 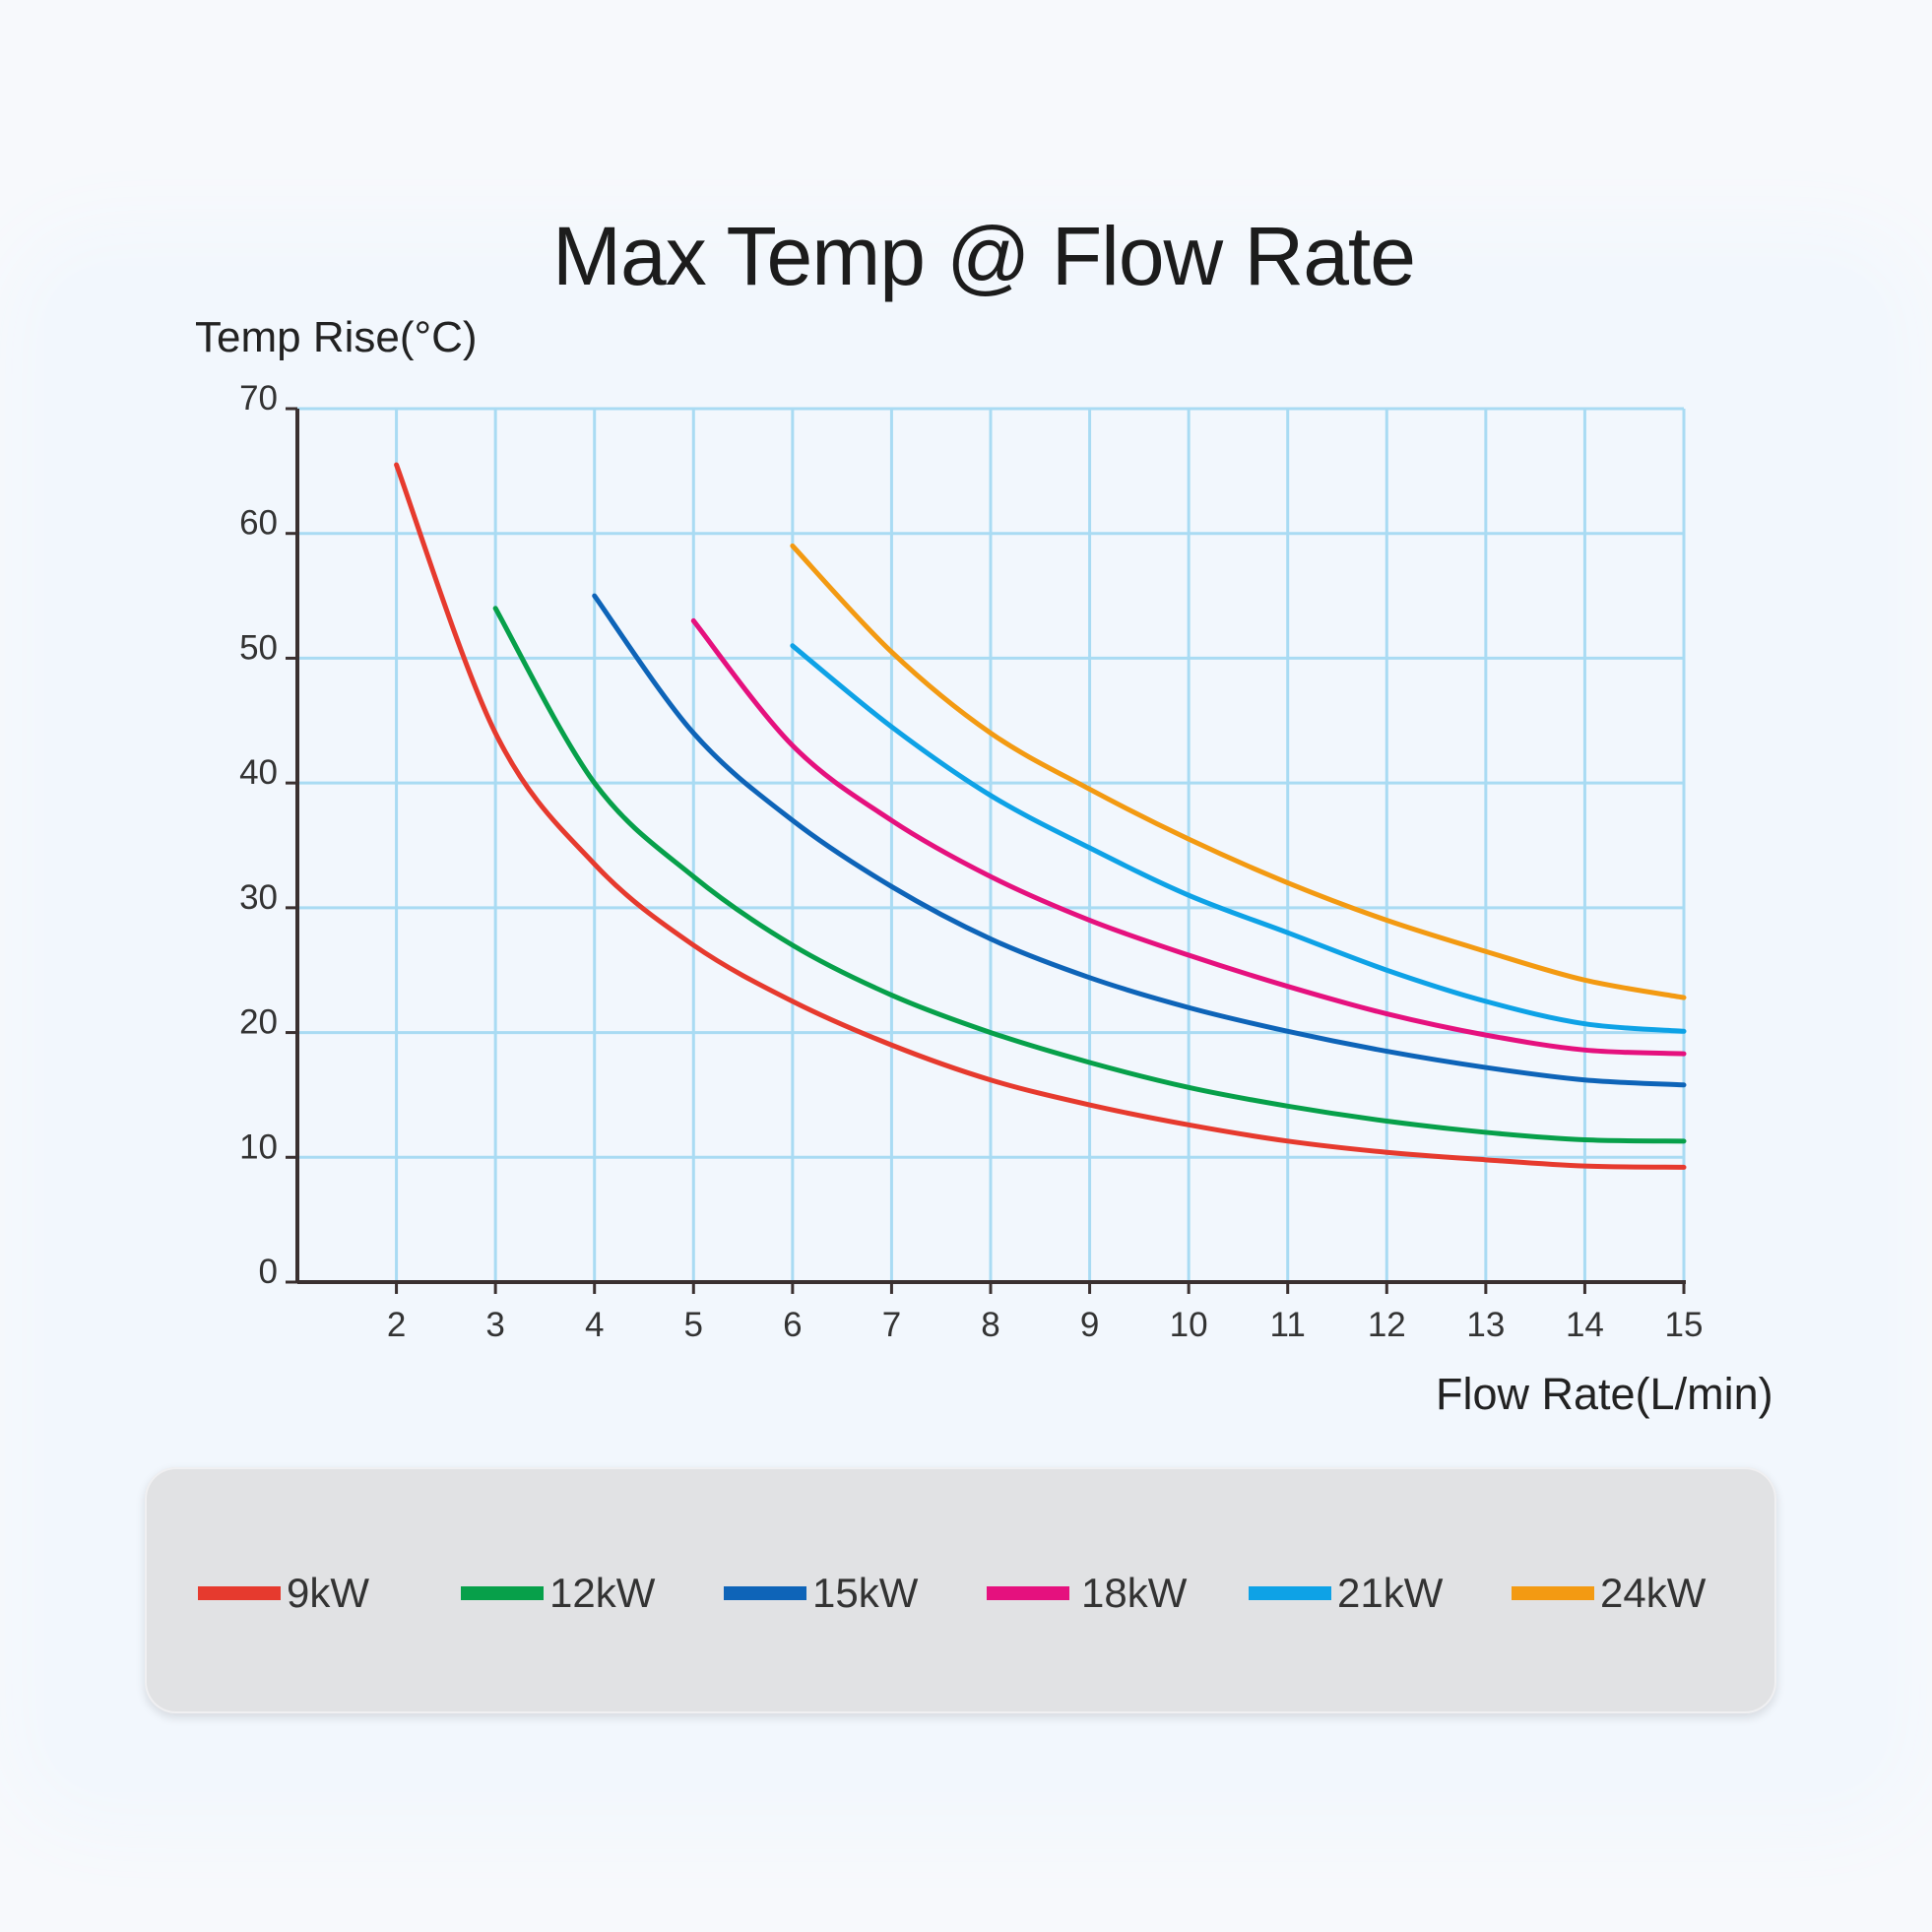 What do you see at coordinates (960, 1590) in the screenshot?
I see `legend` at bounding box center [960, 1590].